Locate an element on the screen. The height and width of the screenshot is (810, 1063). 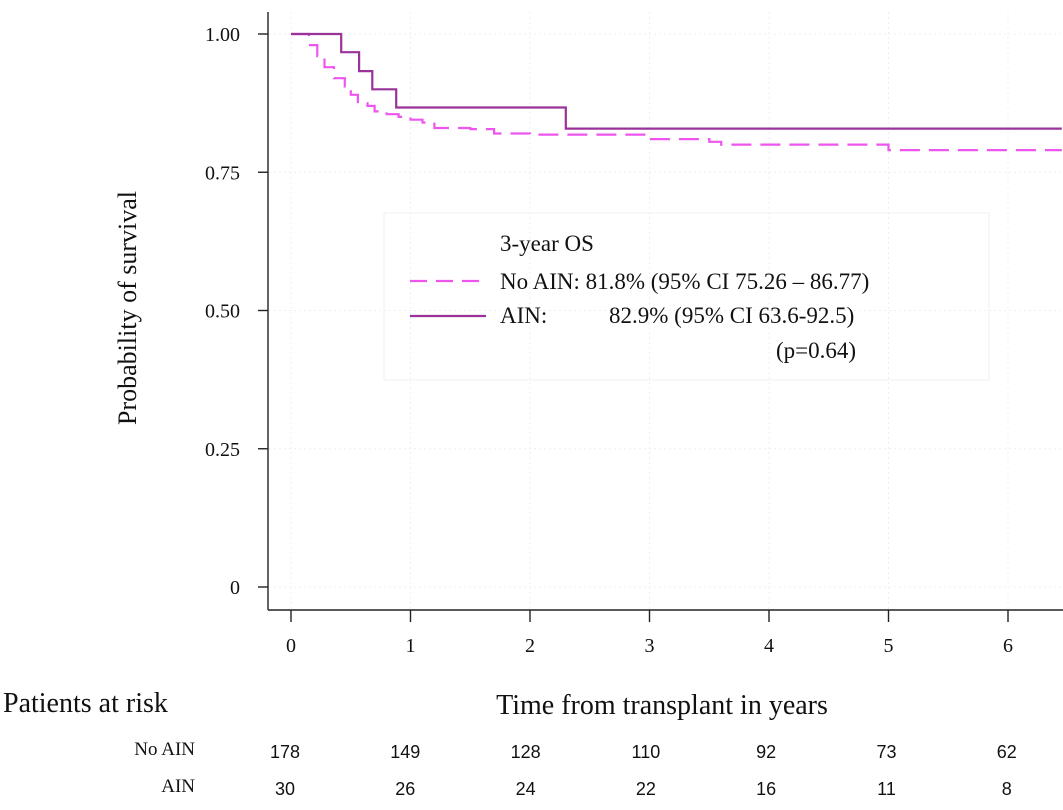
y-ticks: 1.00 0.75 0.50 0.25 0 is located at coordinates (236, 311).